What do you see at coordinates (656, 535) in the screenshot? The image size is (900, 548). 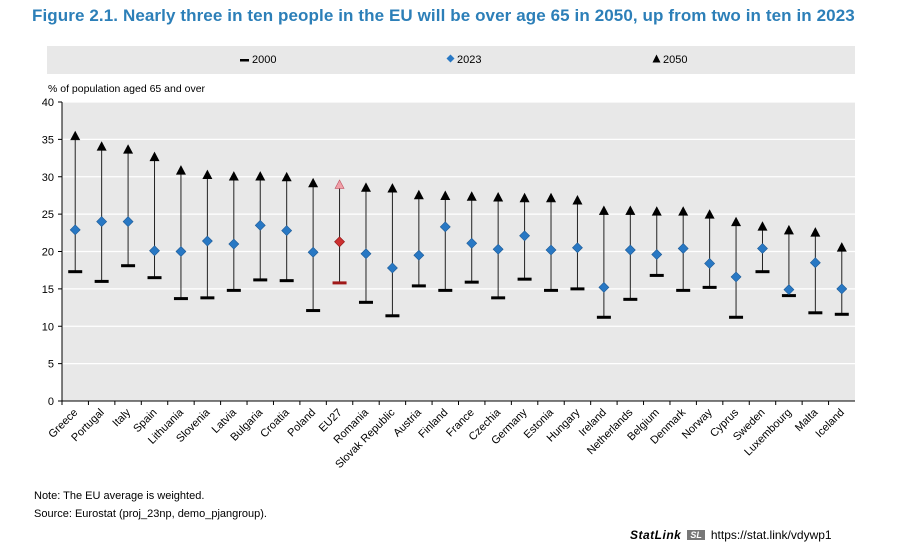 I see `statlink-brand: StatLink` at bounding box center [656, 535].